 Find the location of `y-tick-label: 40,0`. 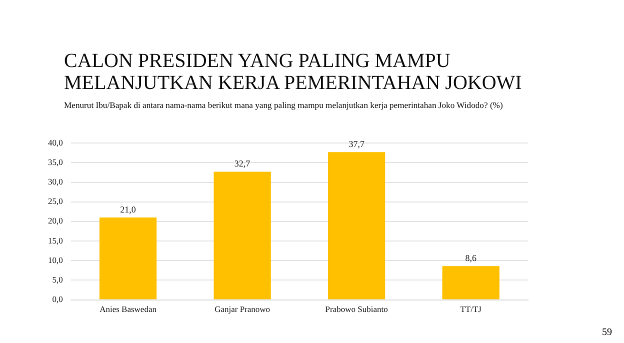

y-tick-label: 40,0 is located at coordinates (55, 142).